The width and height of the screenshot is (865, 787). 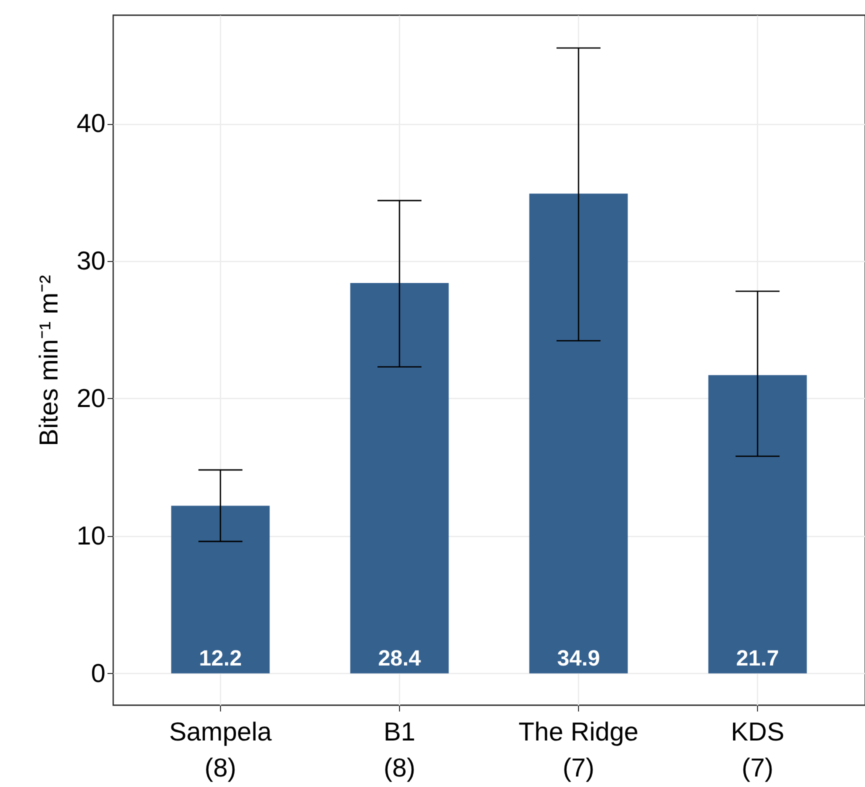 I want to click on data-label: 34.9, so click(x=578, y=657).